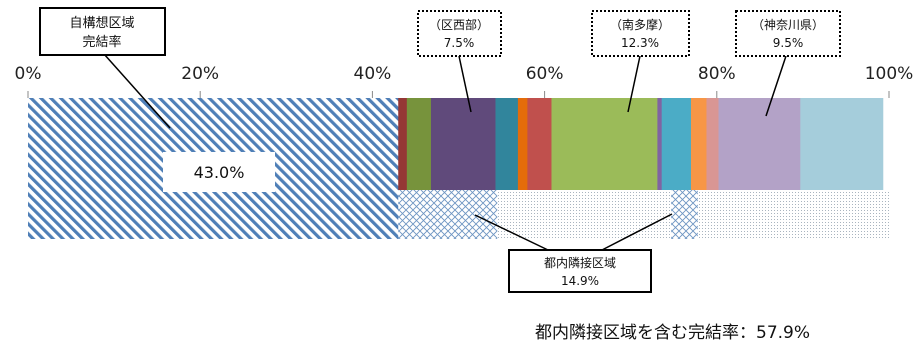 This screenshot has width=916, height=345. I want to click on adjacent-callout-leader-left, so click(511, 232).